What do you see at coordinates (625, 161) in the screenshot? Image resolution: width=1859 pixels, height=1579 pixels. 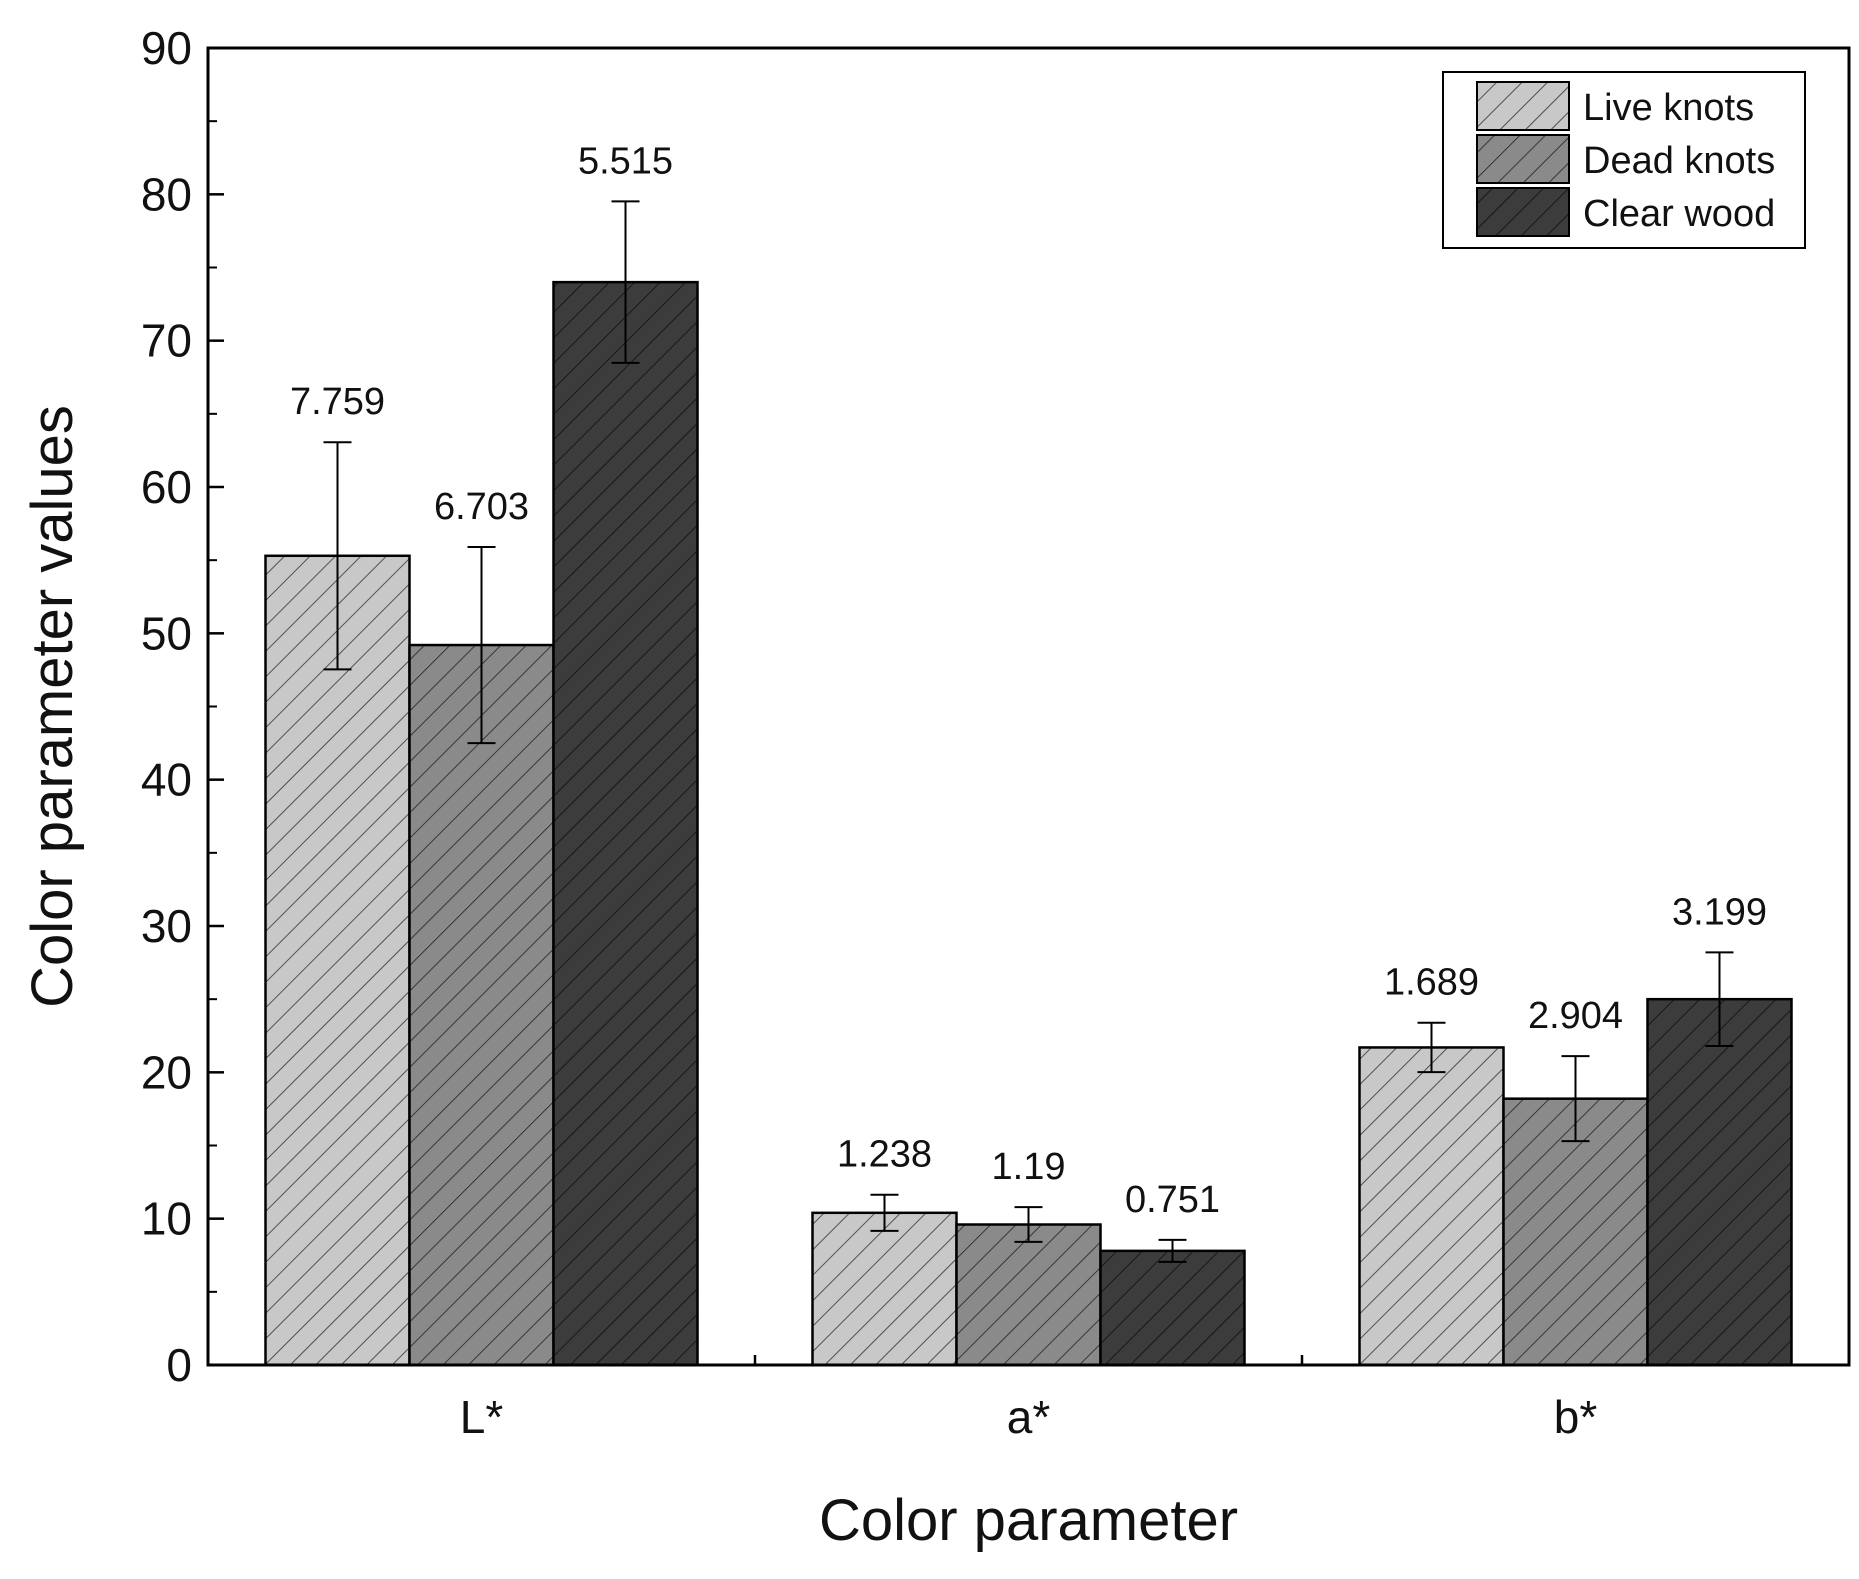 I see `error-label: 5.515` at bounding box center [625, 161].